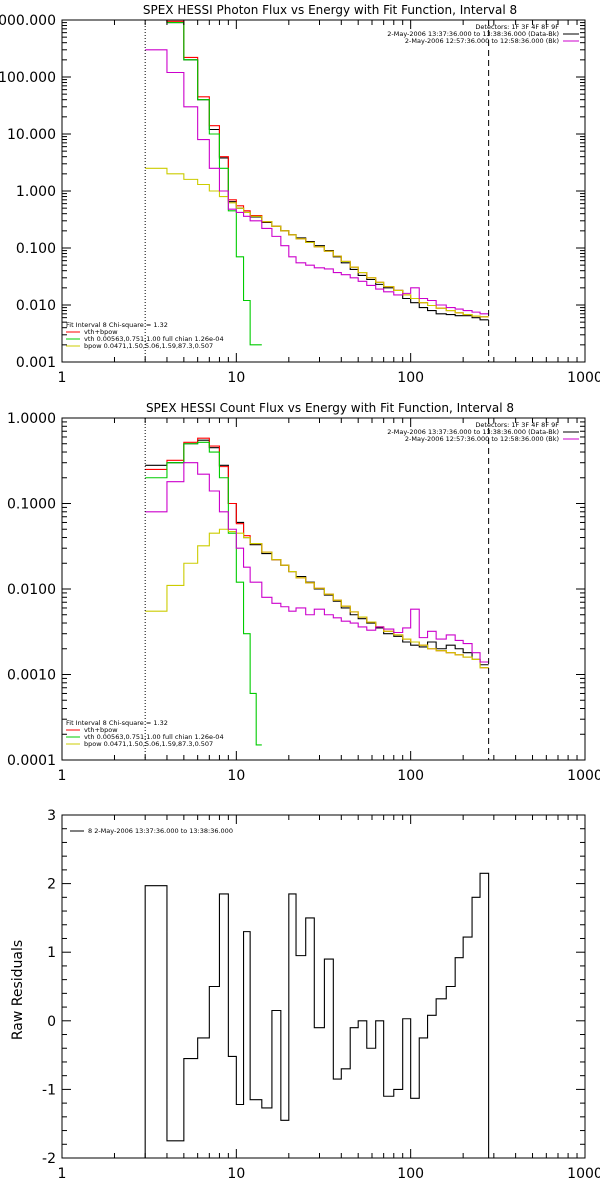 Image resolution: width=600 pixels, height=1200 pixels. Describe the element at coordinates (51, 1022) in the screenshot. I see `y-tick-label: 0` at that location.